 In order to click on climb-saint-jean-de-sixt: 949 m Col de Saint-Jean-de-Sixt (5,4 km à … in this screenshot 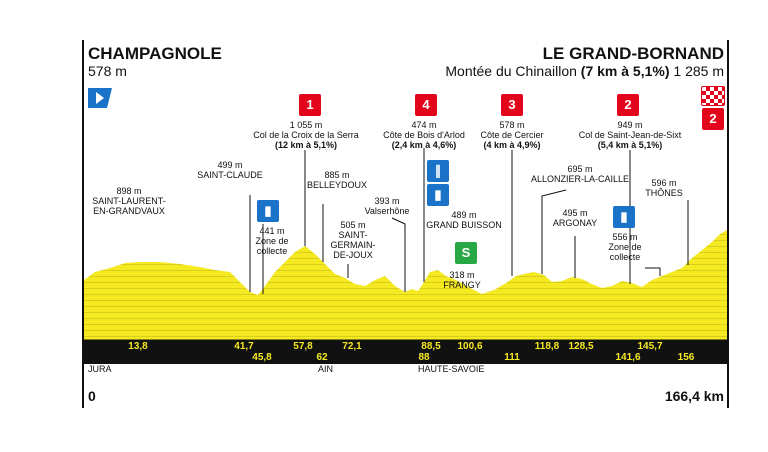, I will do `click(630, 135)`.